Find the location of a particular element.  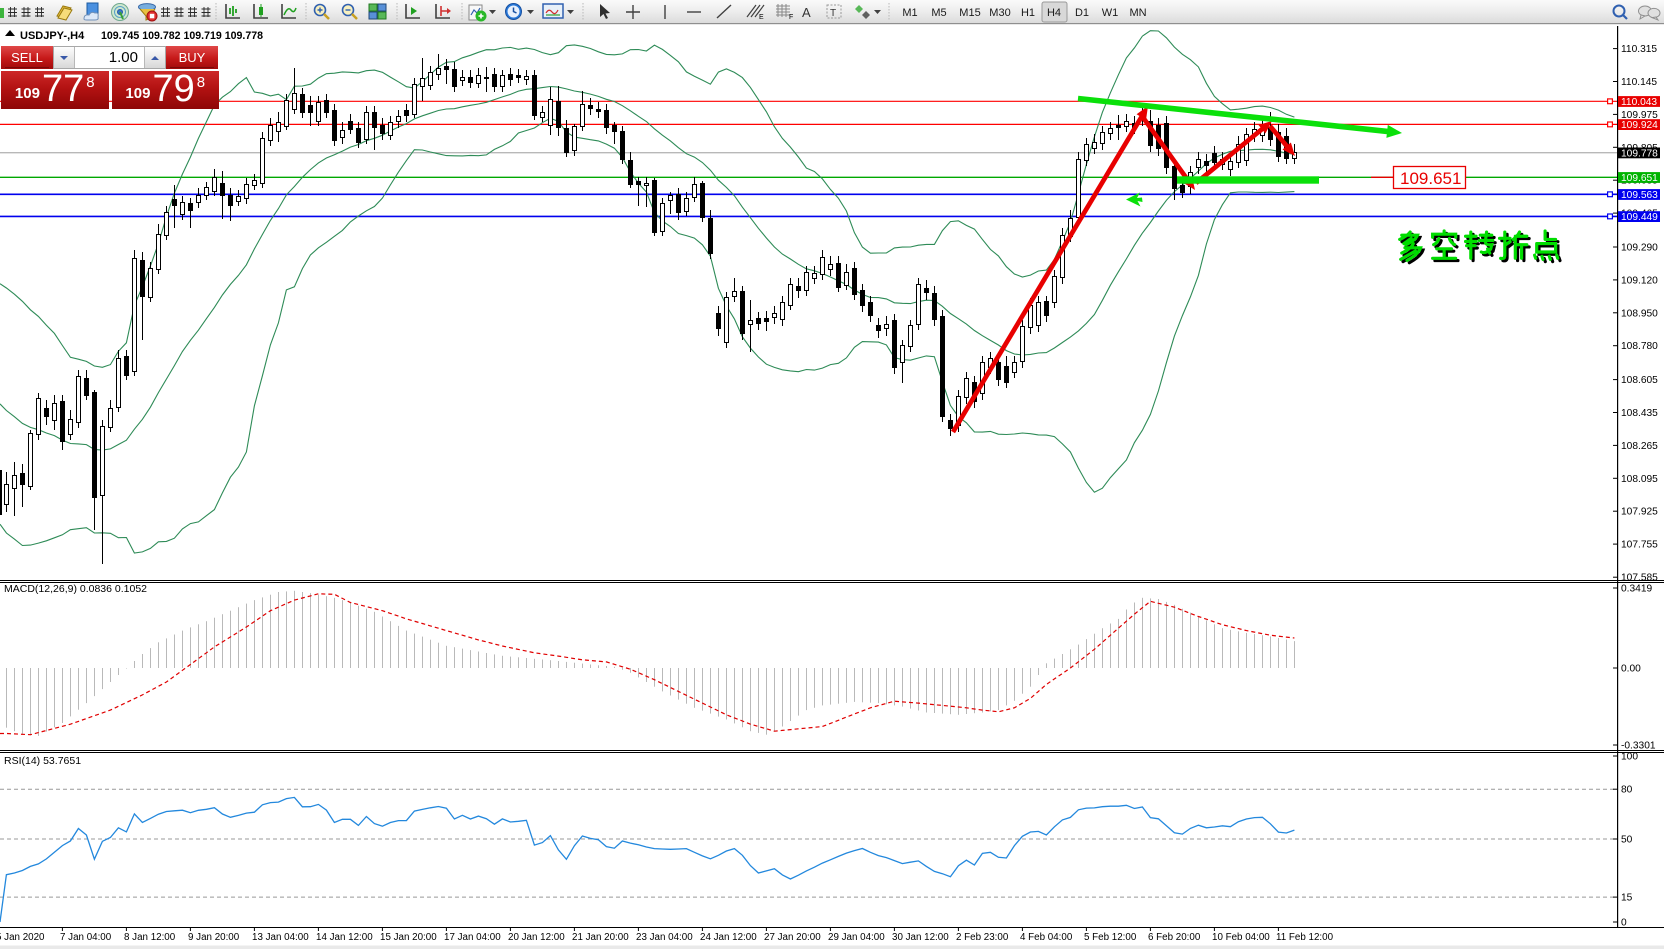

svg-text: 14 Jan 12:00 is located at coordinates (344, 937).